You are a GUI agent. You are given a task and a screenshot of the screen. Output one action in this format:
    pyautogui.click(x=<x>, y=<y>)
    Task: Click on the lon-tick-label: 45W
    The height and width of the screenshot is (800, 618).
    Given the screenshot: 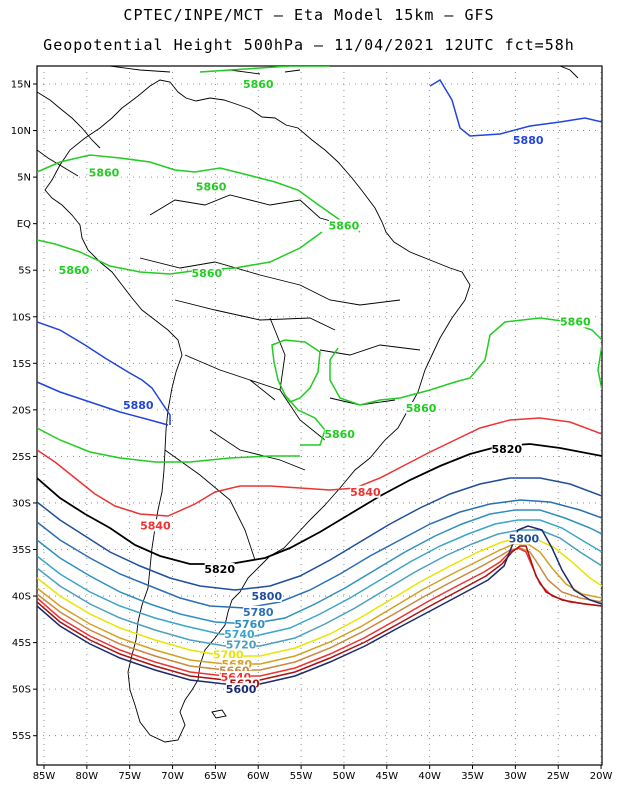 What is the action you would take?
    pyautogui.click(x=386, y=776)
    